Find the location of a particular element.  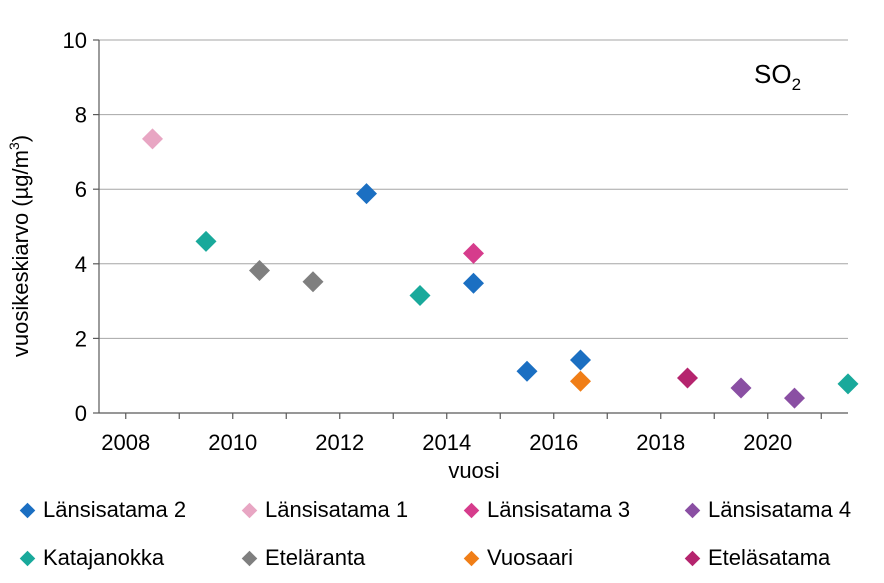

y-tick-label: 0 is located at coordinates (81, 413).